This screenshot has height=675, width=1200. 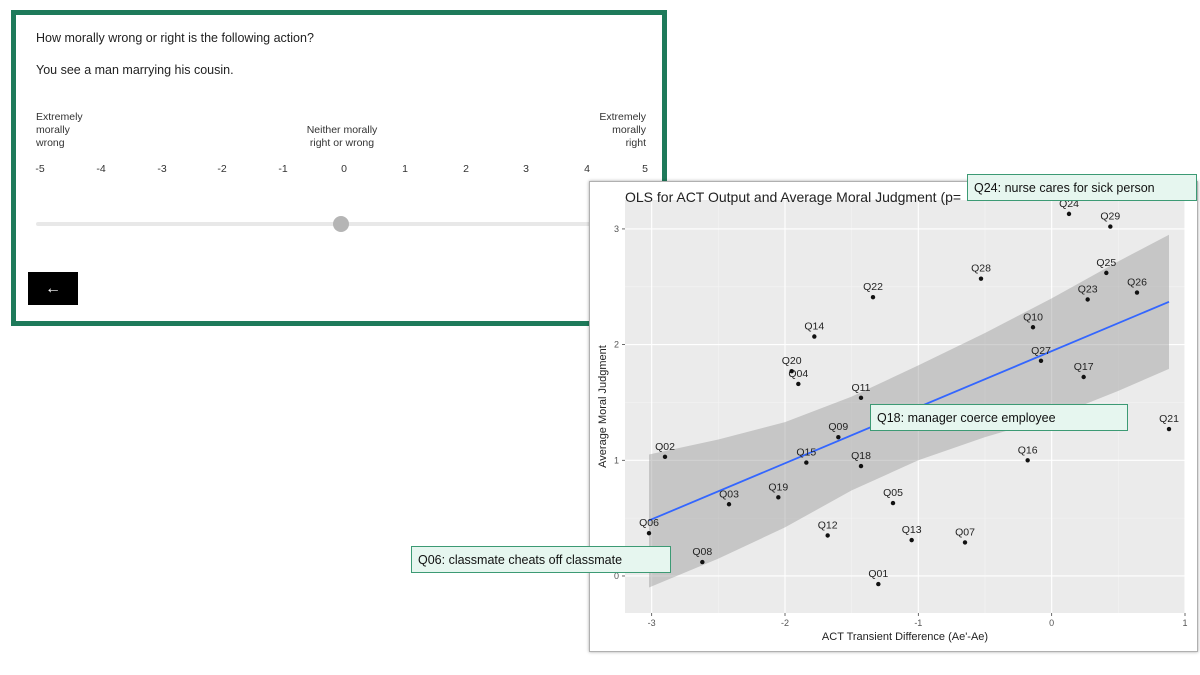 I want to click on point-label-q20: Q20, so click(x=792, y=361).